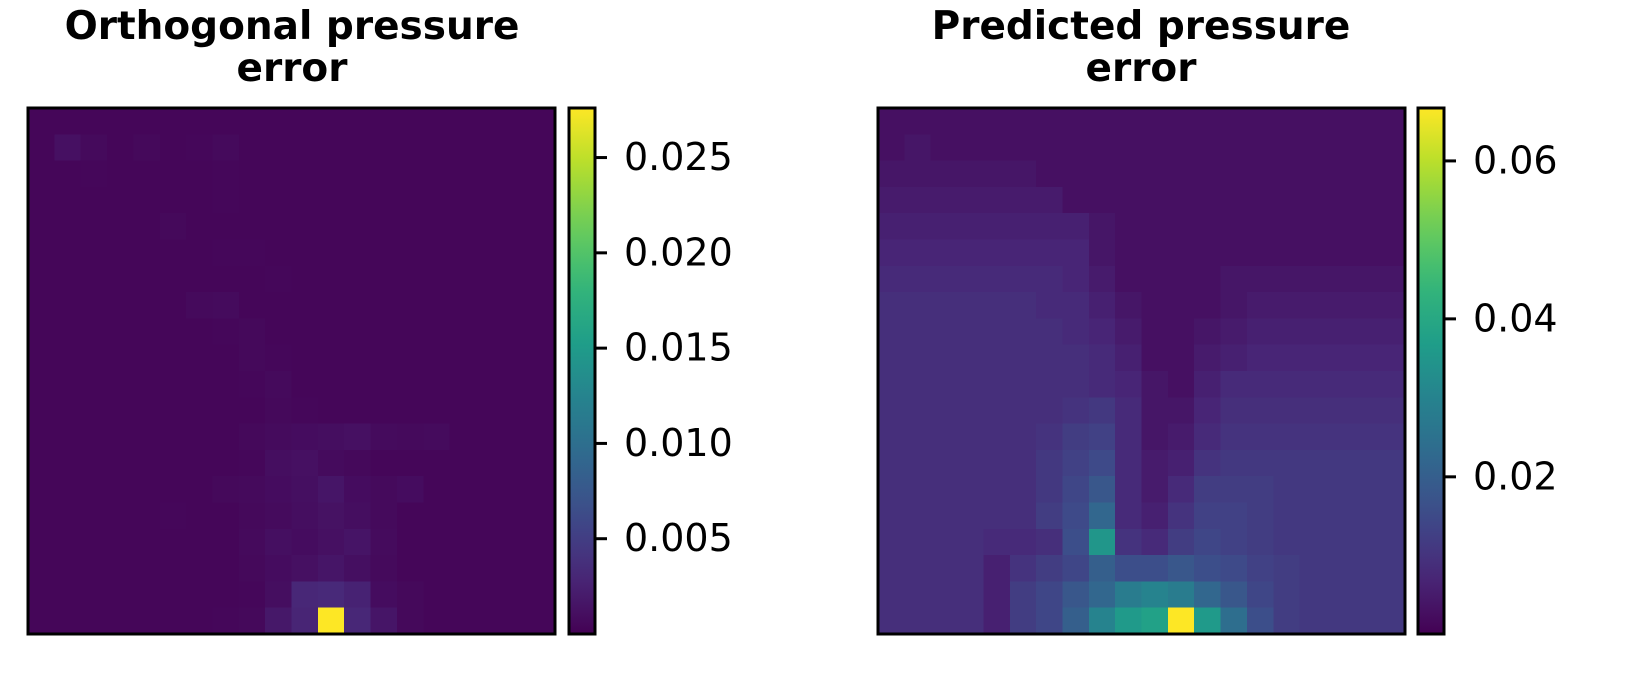 This screenshot has height=681, width=1648. Describe the element at coordinates (678, 157) in the screenshot. I see `colorbar-tick-label: 0.025` at that location.